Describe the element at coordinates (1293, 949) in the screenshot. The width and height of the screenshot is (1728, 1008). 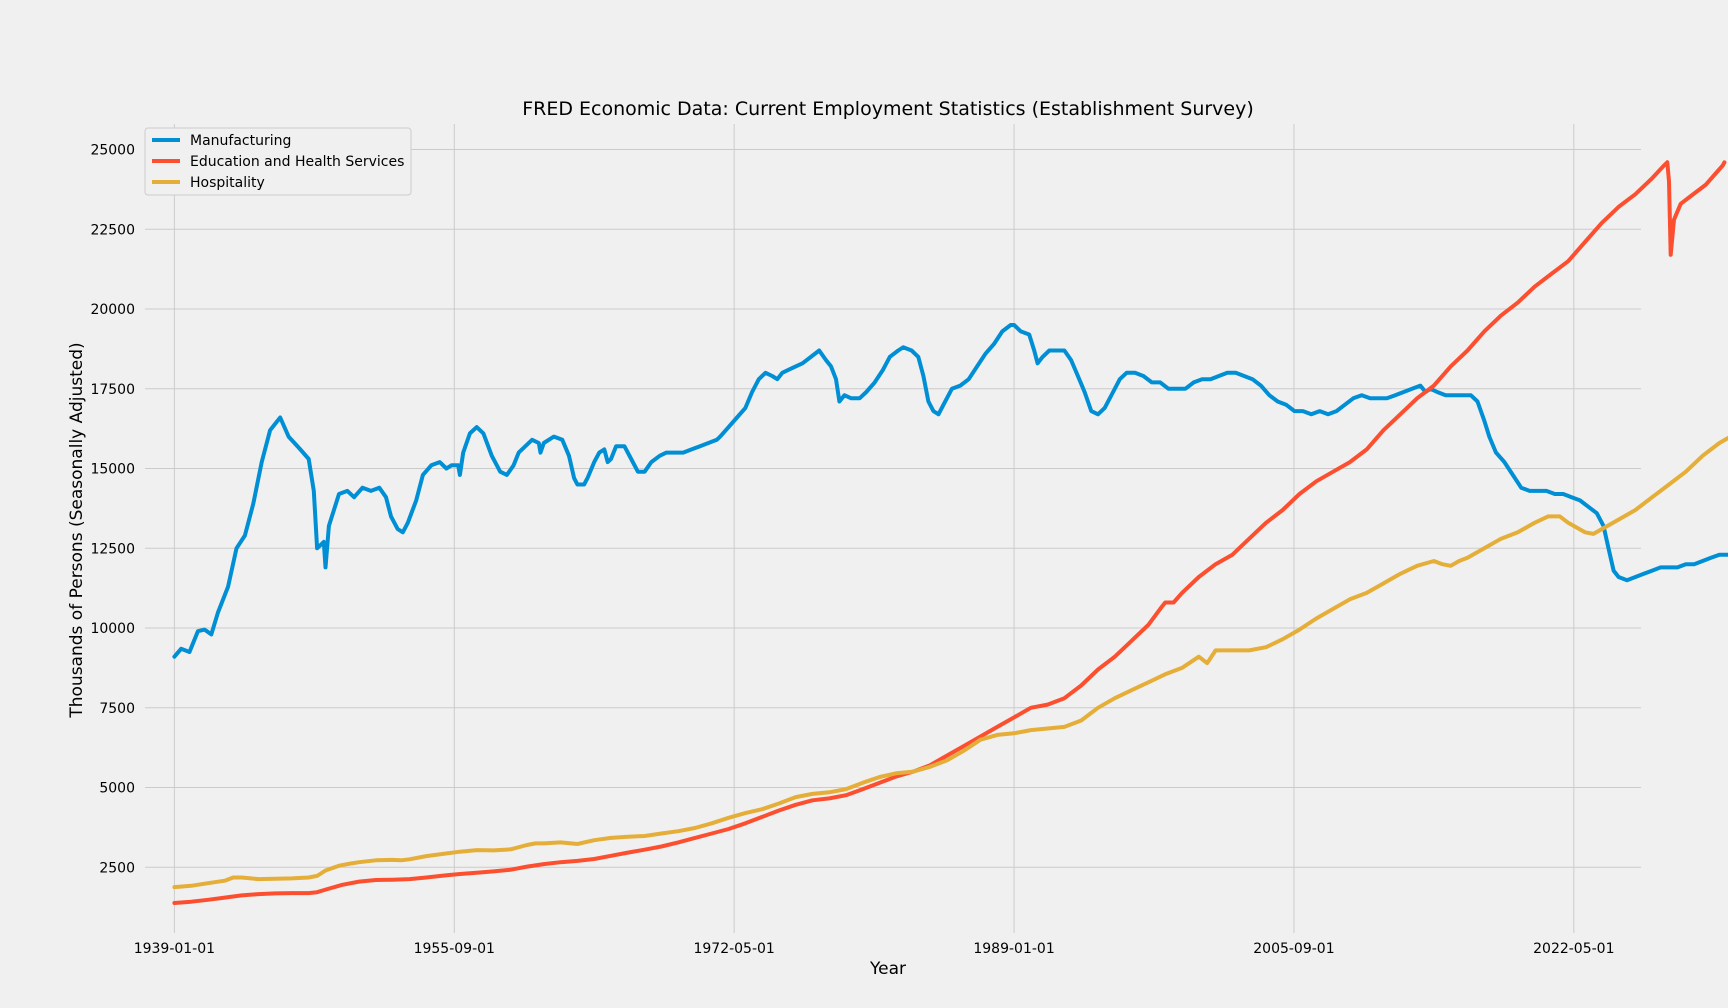
I see `x-tick-label: 2005-09-01` at that location.